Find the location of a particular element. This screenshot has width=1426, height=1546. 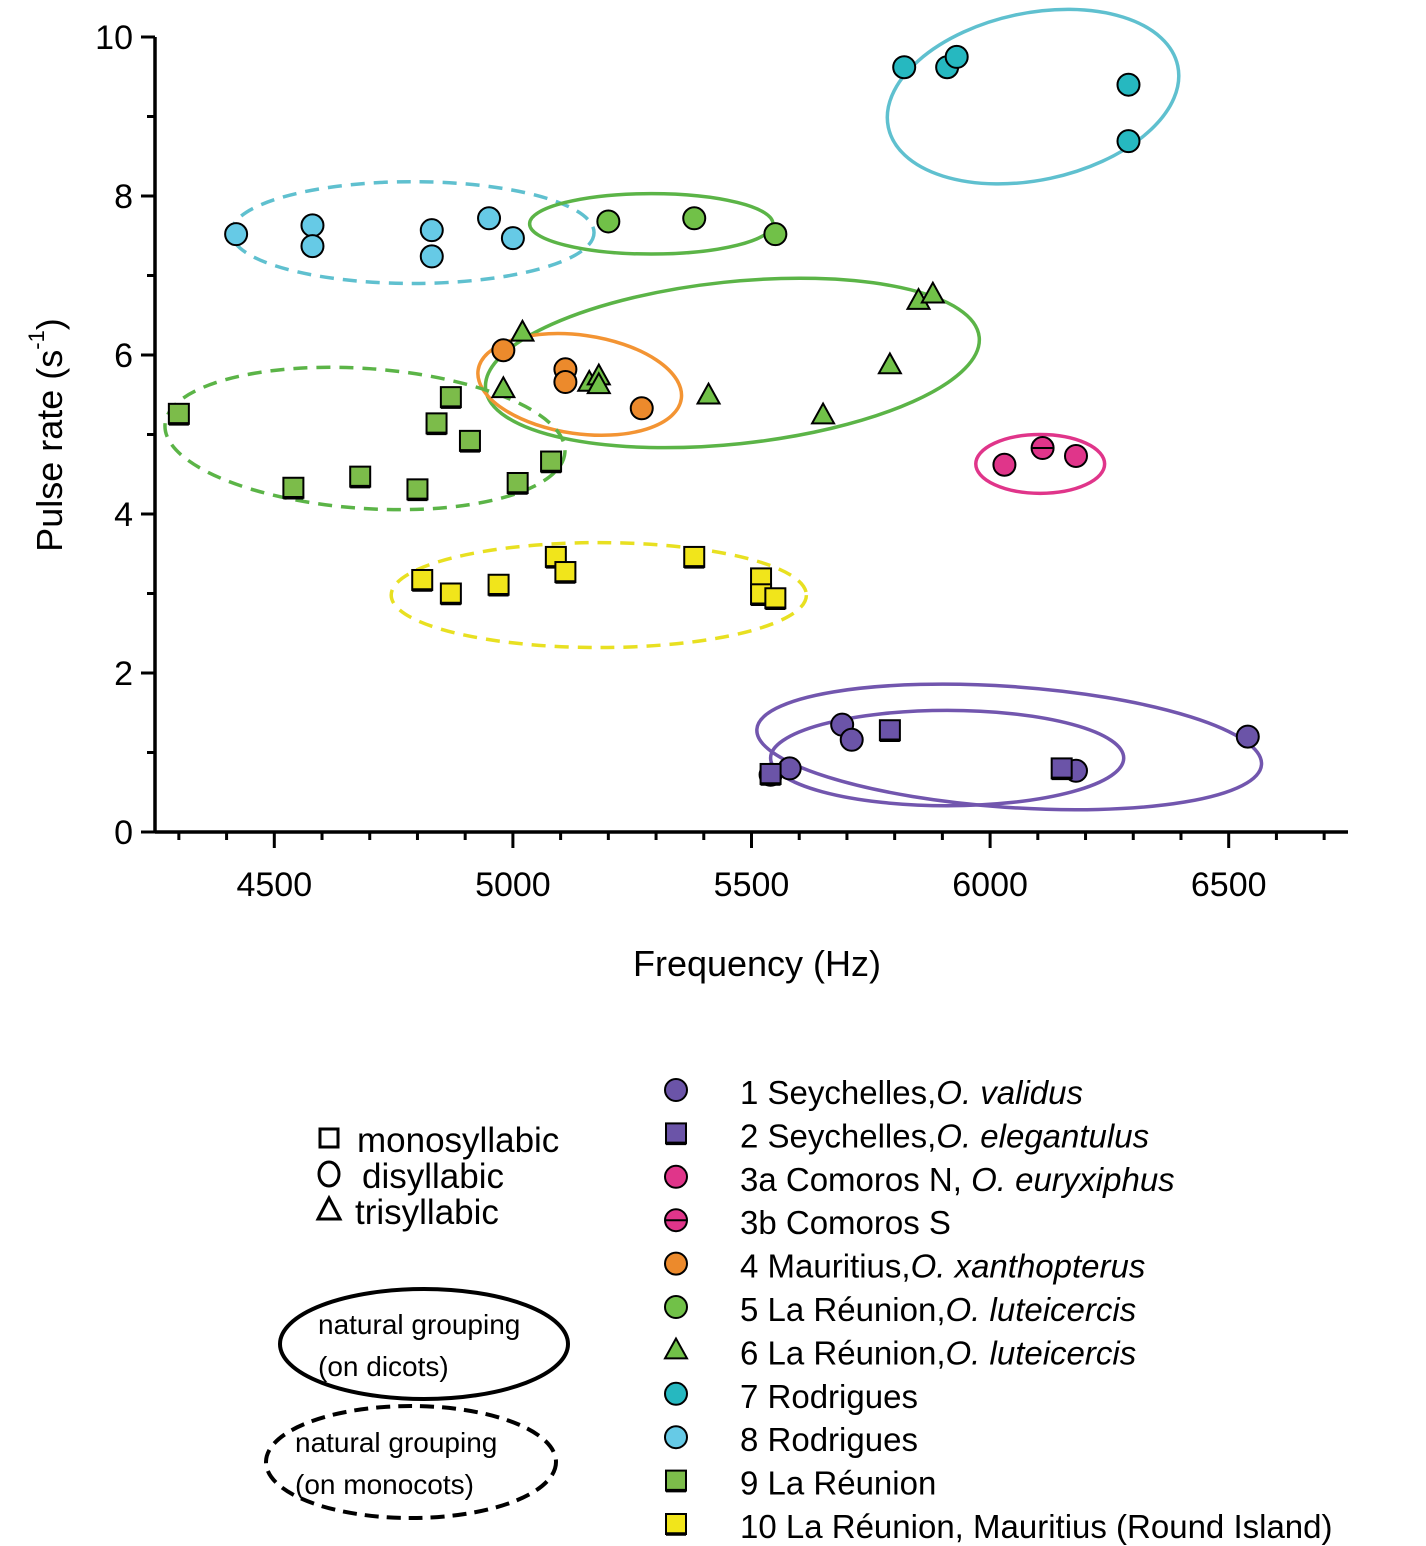

x-tick-label: 5000 is located at coordinates (513, 885).